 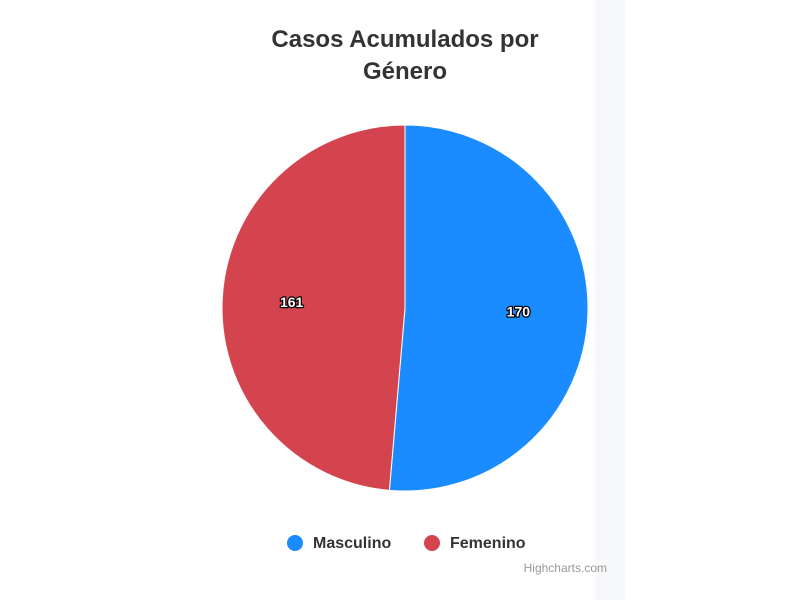 I want to click on data-label: 161, so click(x=292, y=302).